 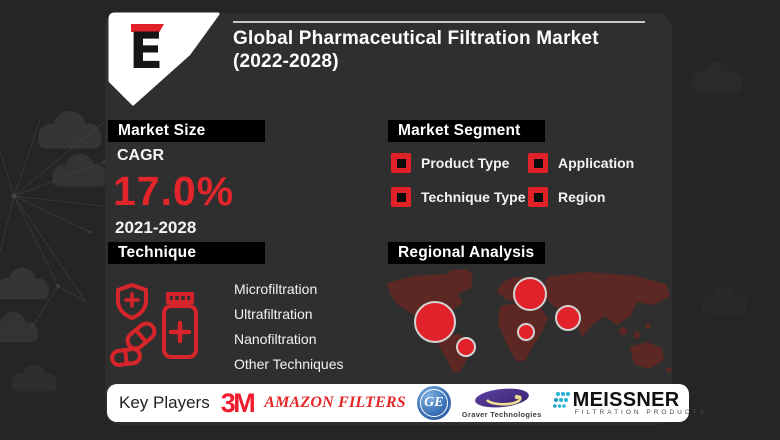 I want to click on logo-3m: 3M, so click(x=238, y=402).